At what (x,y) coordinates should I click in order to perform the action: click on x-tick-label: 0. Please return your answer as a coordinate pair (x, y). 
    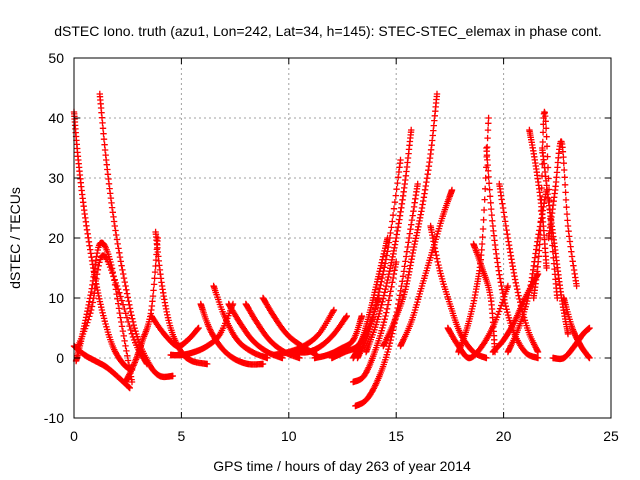
    Looking at the image, I should click on (74, 436).